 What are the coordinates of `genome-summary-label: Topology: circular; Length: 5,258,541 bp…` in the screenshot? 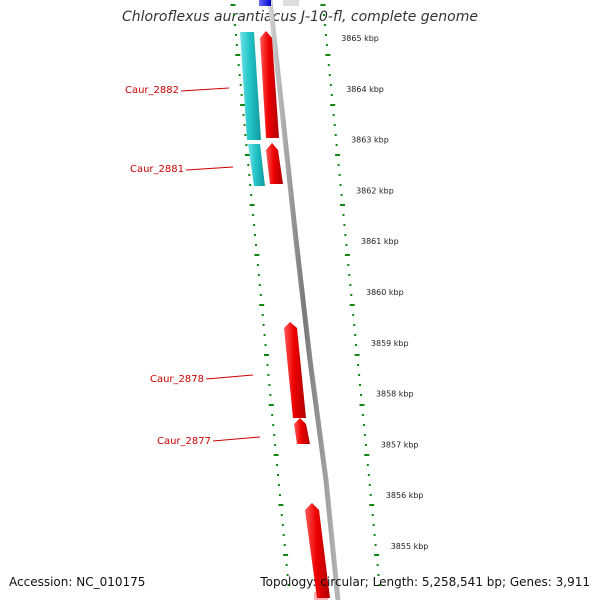 It's located at (425, 582).